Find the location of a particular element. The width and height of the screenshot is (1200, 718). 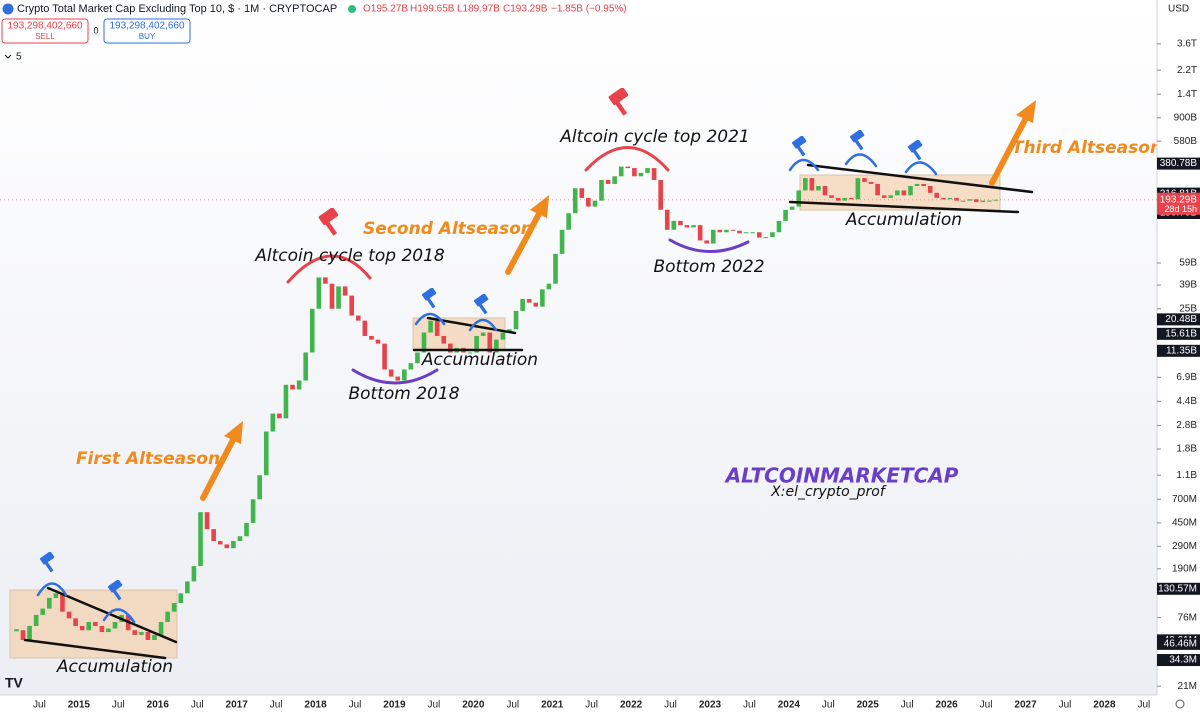

symbol-icon is located at coordinates (8, 9).